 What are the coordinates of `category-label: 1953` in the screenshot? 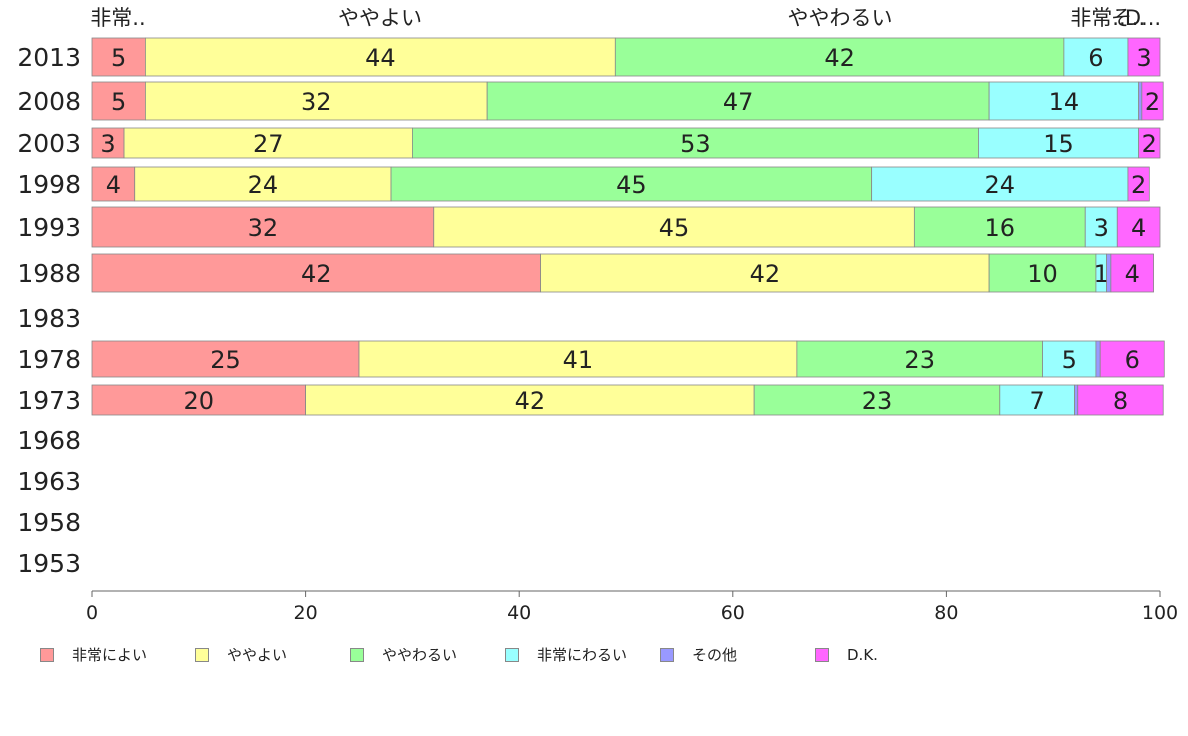 It's located at (49, 563).